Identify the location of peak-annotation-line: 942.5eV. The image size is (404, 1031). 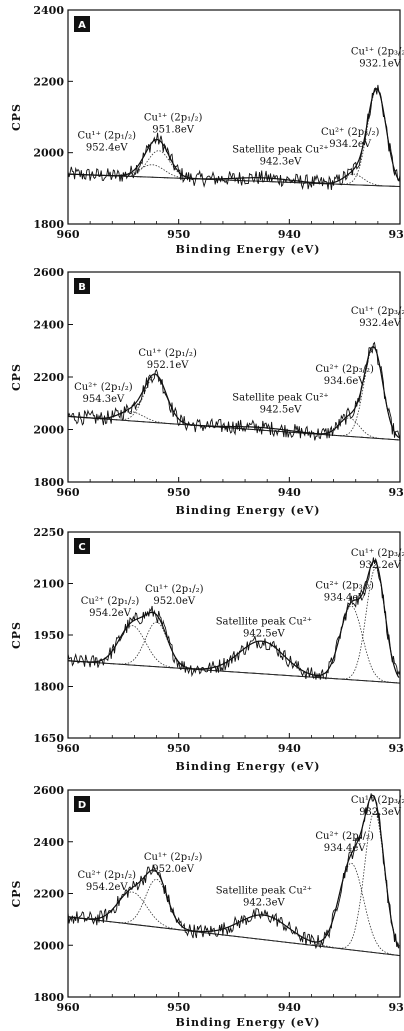
(281, 410).